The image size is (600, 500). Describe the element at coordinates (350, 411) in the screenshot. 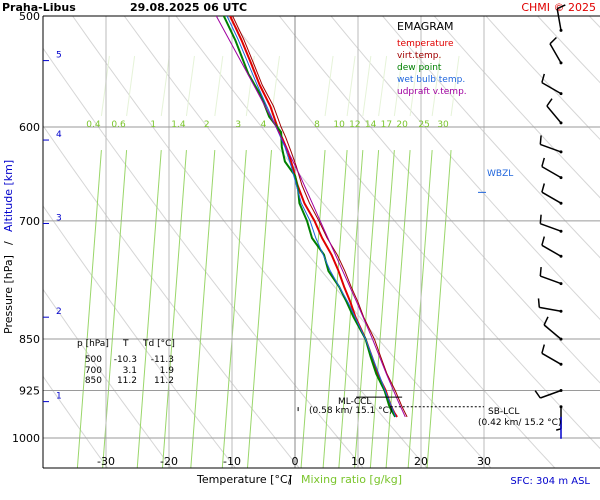

I see `ml-ccl-detail: (0.58 km/ 15.1 °C)` at that location.